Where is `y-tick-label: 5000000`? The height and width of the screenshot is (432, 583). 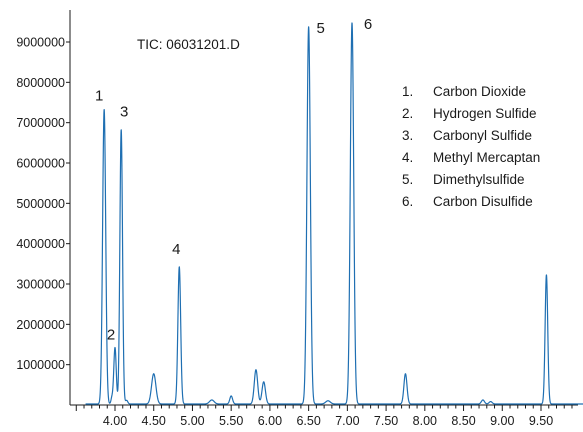 y-tick-label: 5000000 is located at coordinates (40, 204).